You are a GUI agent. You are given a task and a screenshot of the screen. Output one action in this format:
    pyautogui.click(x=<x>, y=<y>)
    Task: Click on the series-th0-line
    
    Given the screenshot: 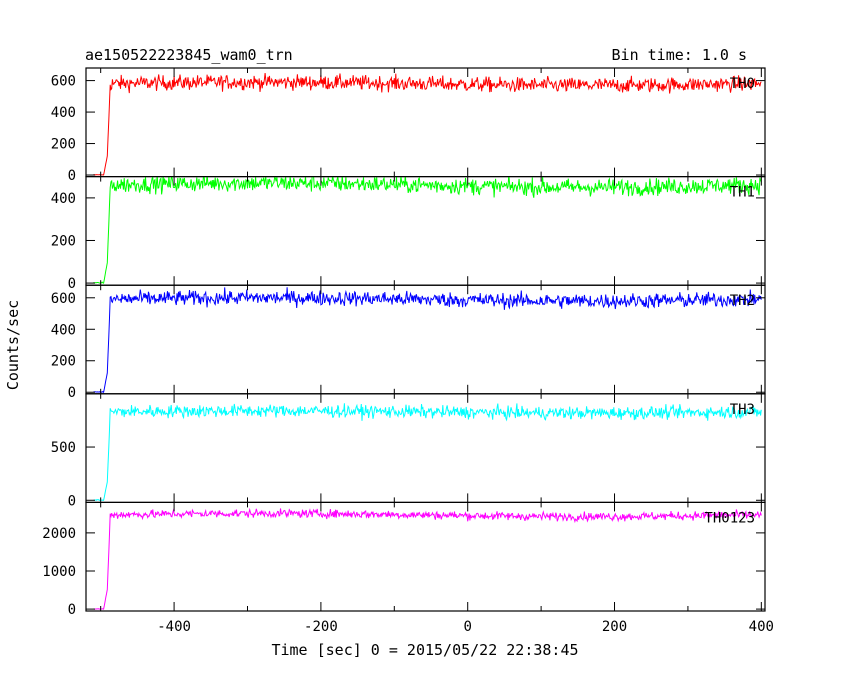 What is the action you would take?
    pyautogui.click(x=427, y=124)
    